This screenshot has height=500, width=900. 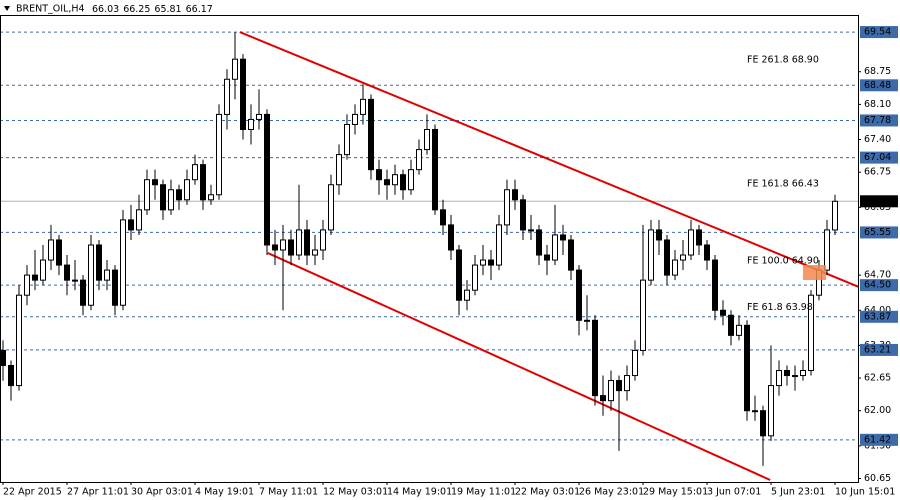 What do you see at coordinates (877, 316) in the screenshot?
I see `level-label: 63.87` at bounding box center [877, 316].